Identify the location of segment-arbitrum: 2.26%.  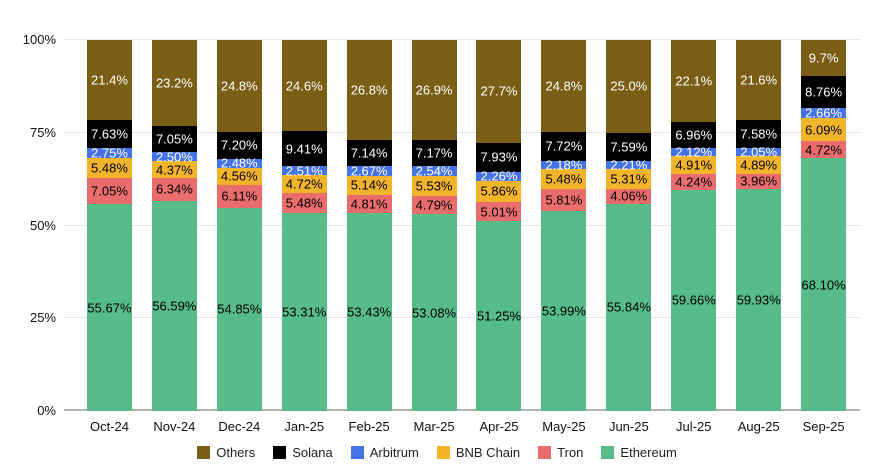
(499, 176).